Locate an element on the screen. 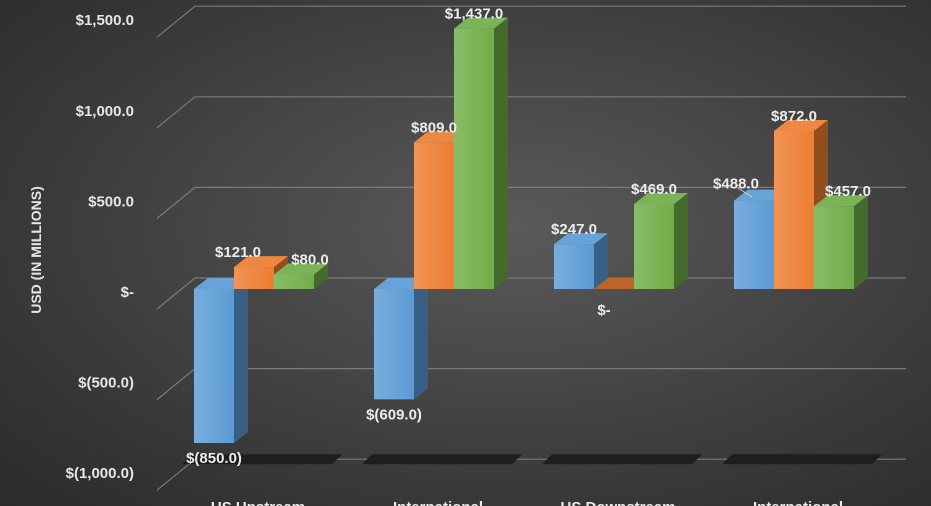  chart-floor is located at coordinates (532, 459).